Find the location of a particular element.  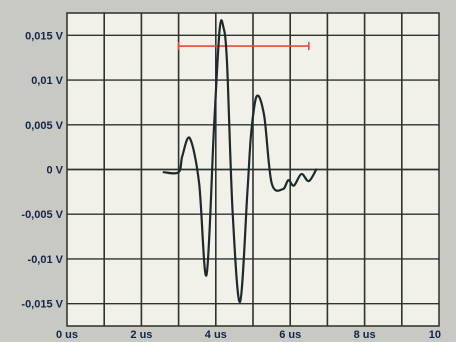

x-tick-label: 6 us is located at coordinates (290, 335).